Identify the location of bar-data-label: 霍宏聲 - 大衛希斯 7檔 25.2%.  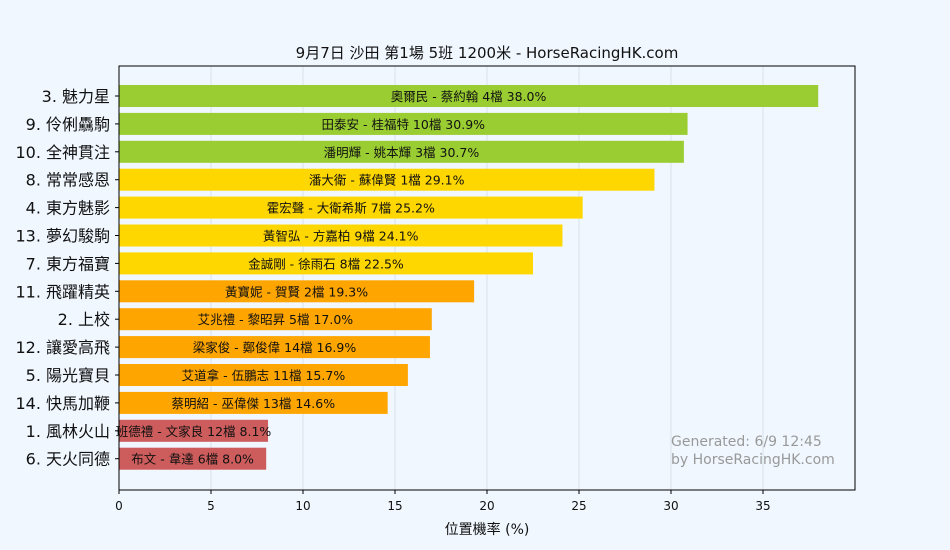
(351, 208).